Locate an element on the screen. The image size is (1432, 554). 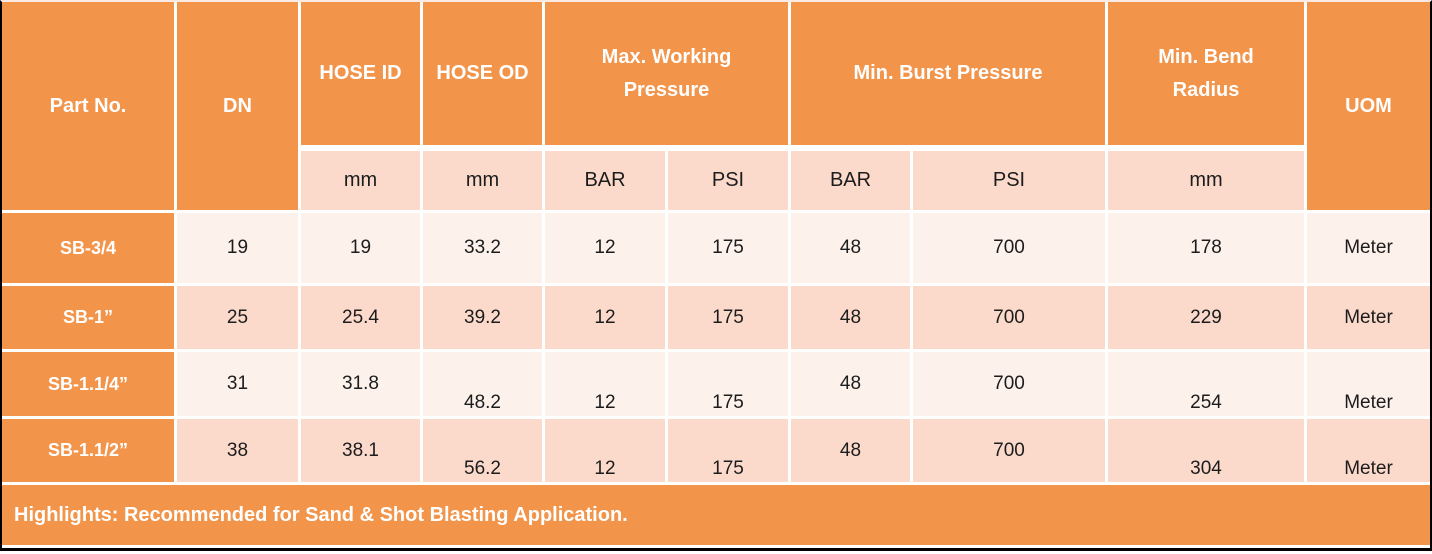
hose-id-cell: 25.4 is located at coordinates (360, 317).